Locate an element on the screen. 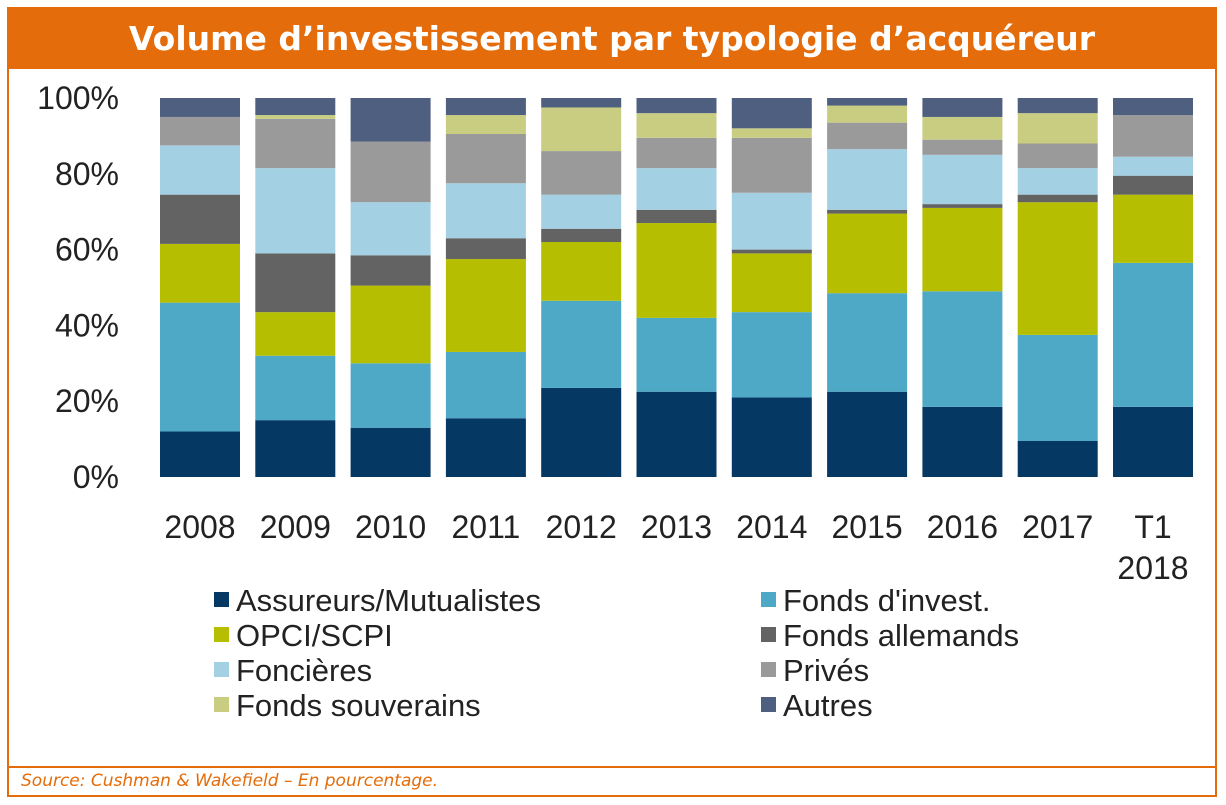 The image size is (1226, 805). y-axis: 0% 20% 40% 60% 80% 100% is located at coordinates (78, 287).